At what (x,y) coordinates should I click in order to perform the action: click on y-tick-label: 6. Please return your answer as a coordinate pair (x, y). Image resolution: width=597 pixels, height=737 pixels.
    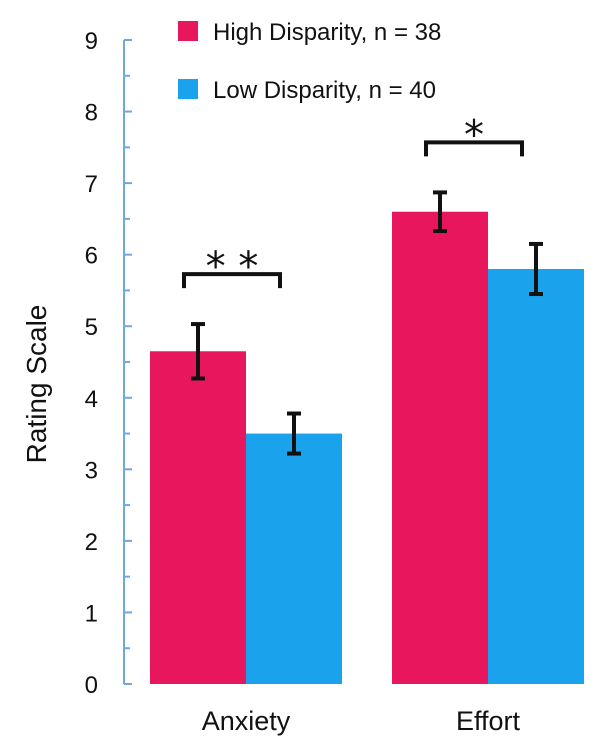
    Looking at the image, I should click on (91, 256).